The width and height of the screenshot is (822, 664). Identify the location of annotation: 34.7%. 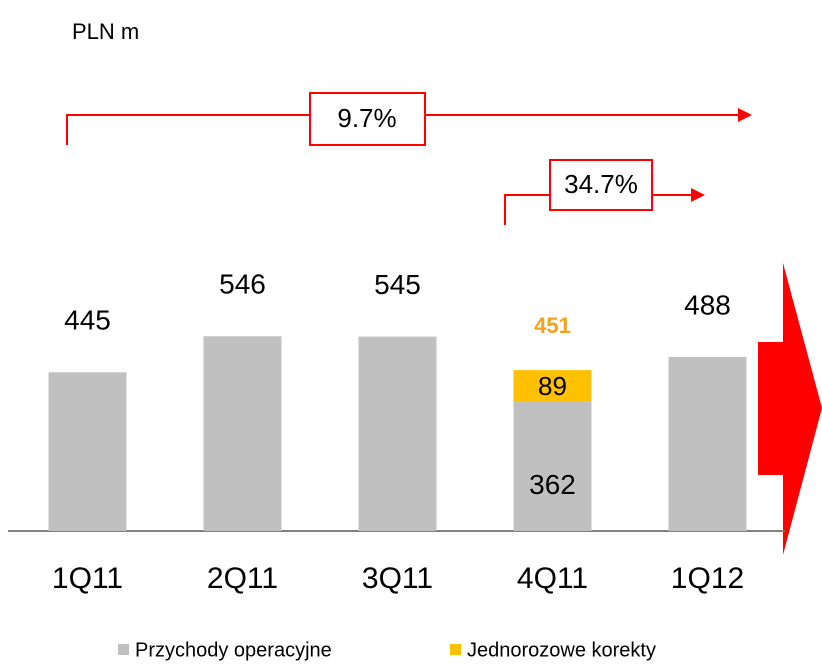
(601, 184).